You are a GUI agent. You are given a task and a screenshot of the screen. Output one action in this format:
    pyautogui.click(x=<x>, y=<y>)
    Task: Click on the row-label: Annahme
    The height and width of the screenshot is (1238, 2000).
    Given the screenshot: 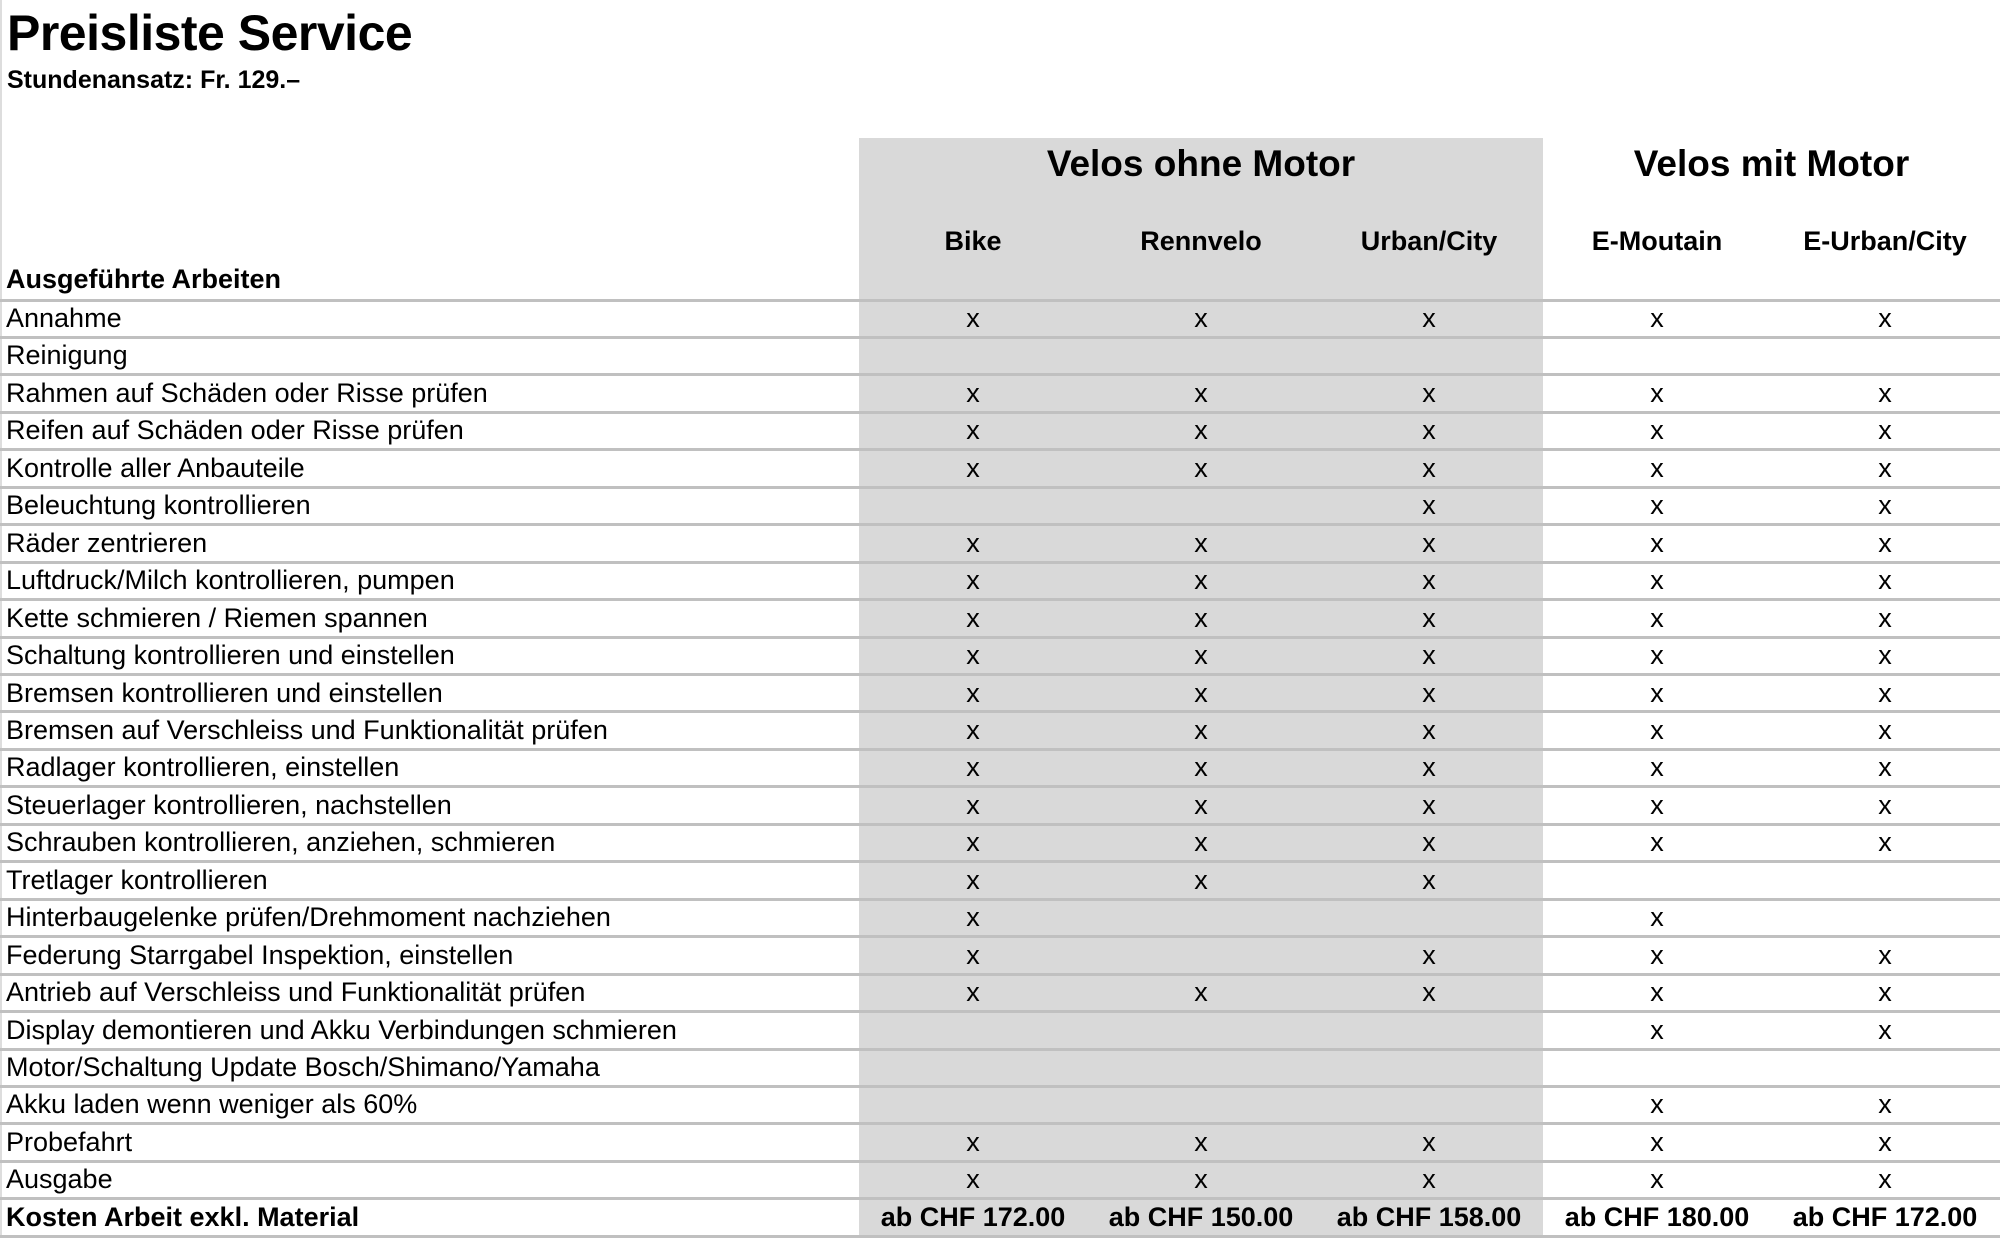 What is the action you would take?
    pyautogui.click(x=64, y=318)
    